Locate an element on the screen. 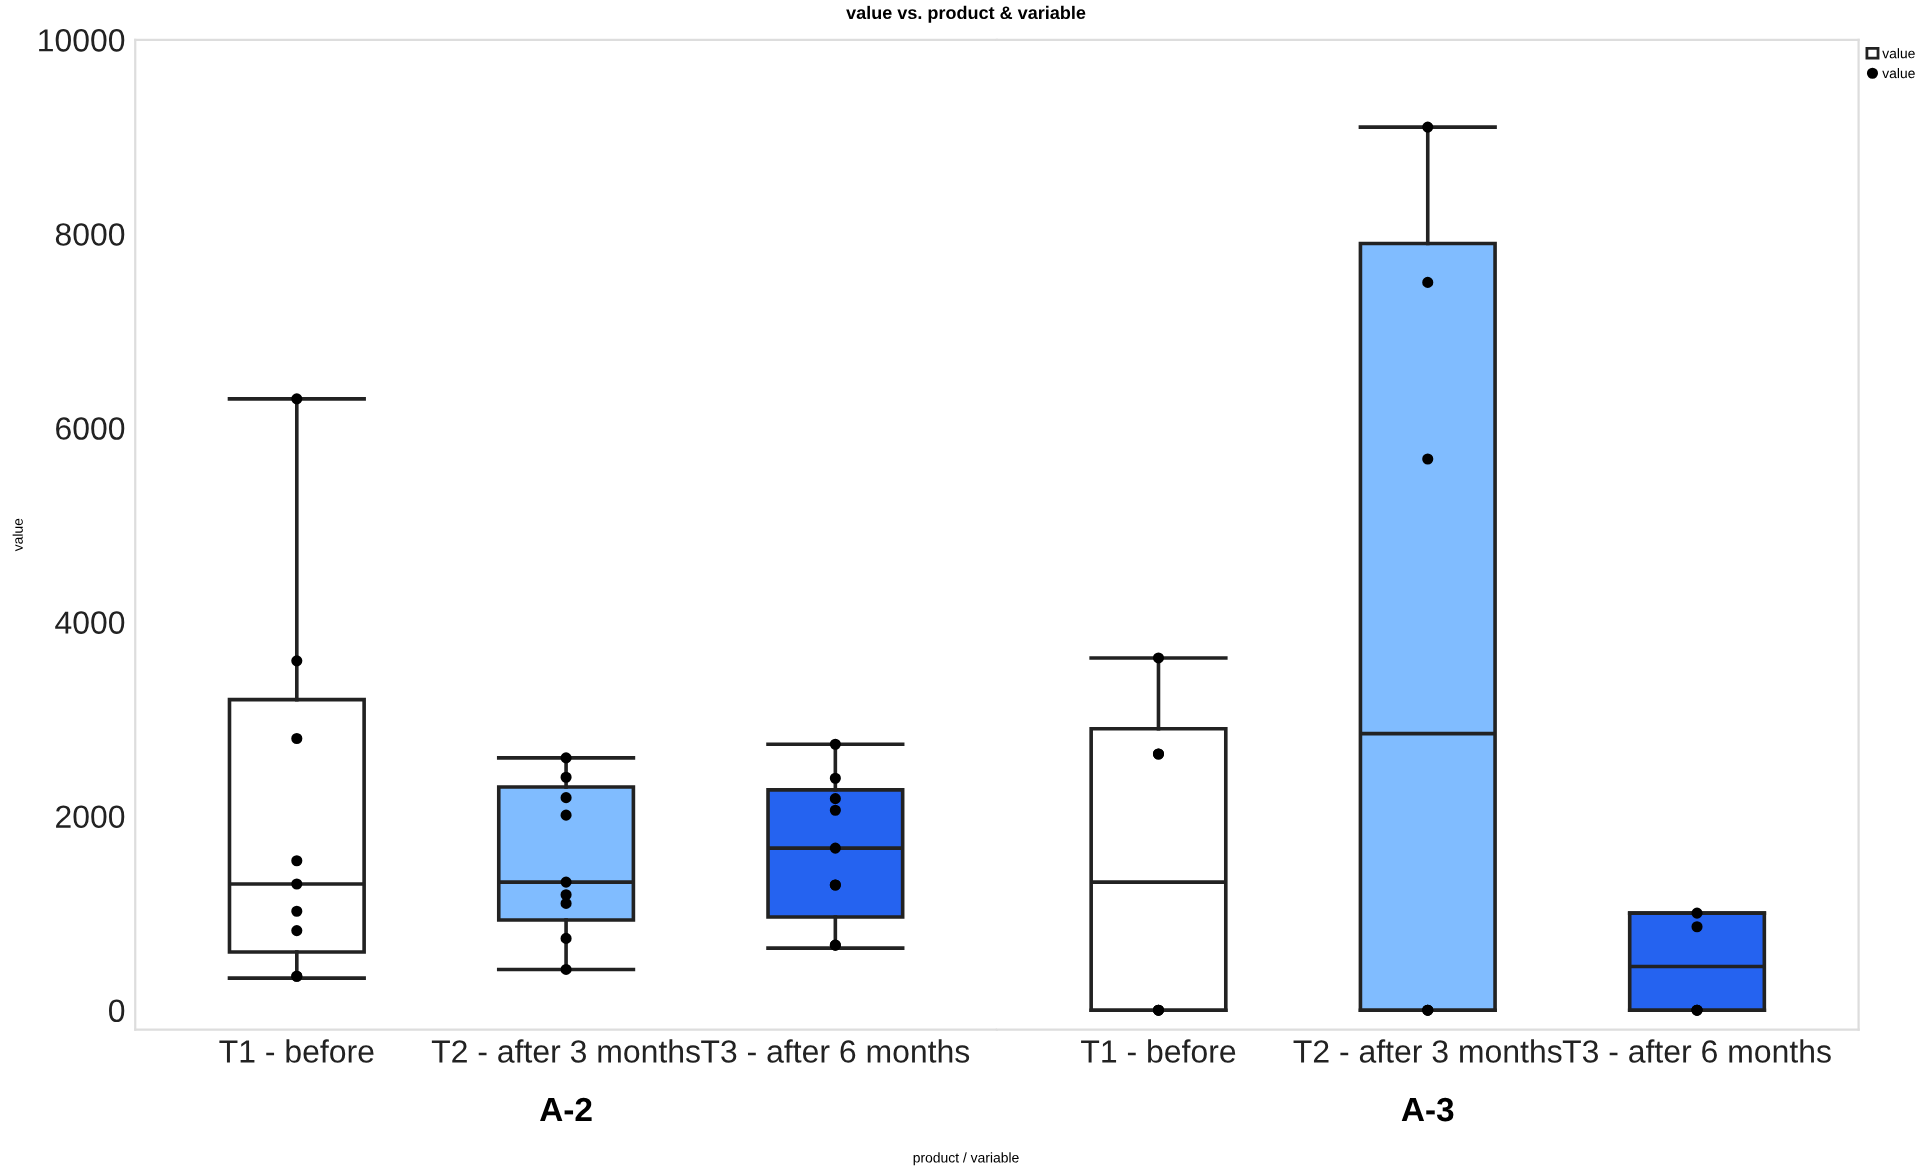 This screenshot has width=1932, height=1170. y-tick-label: 2000 is located at coordinates (90, 816).